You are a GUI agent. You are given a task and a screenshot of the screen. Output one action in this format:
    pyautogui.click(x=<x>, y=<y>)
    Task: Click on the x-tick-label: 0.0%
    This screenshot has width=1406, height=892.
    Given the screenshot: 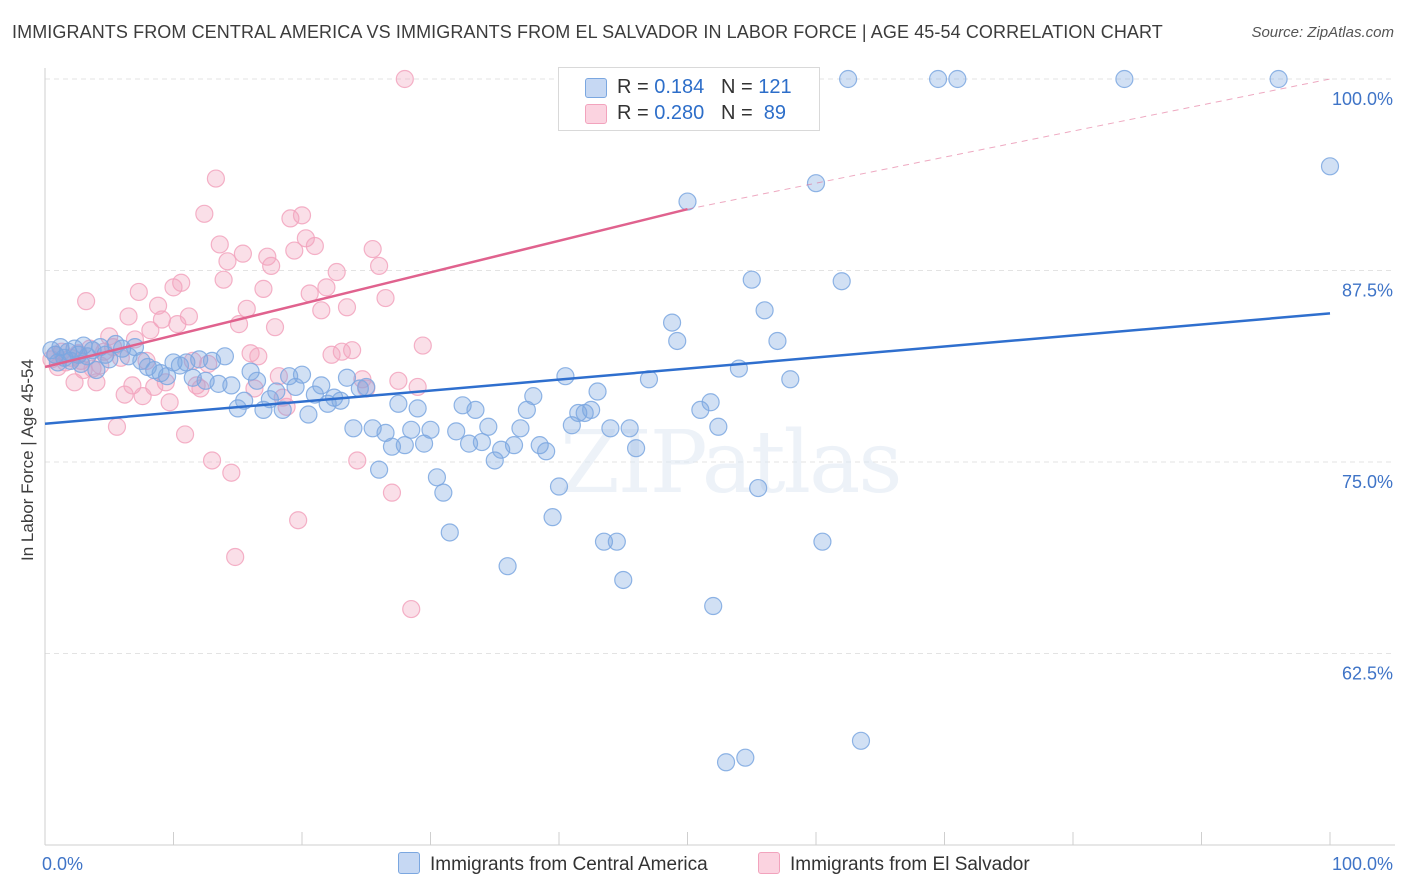 What is the action you would take?
    pyautogui.click(x=62, y=864)
    